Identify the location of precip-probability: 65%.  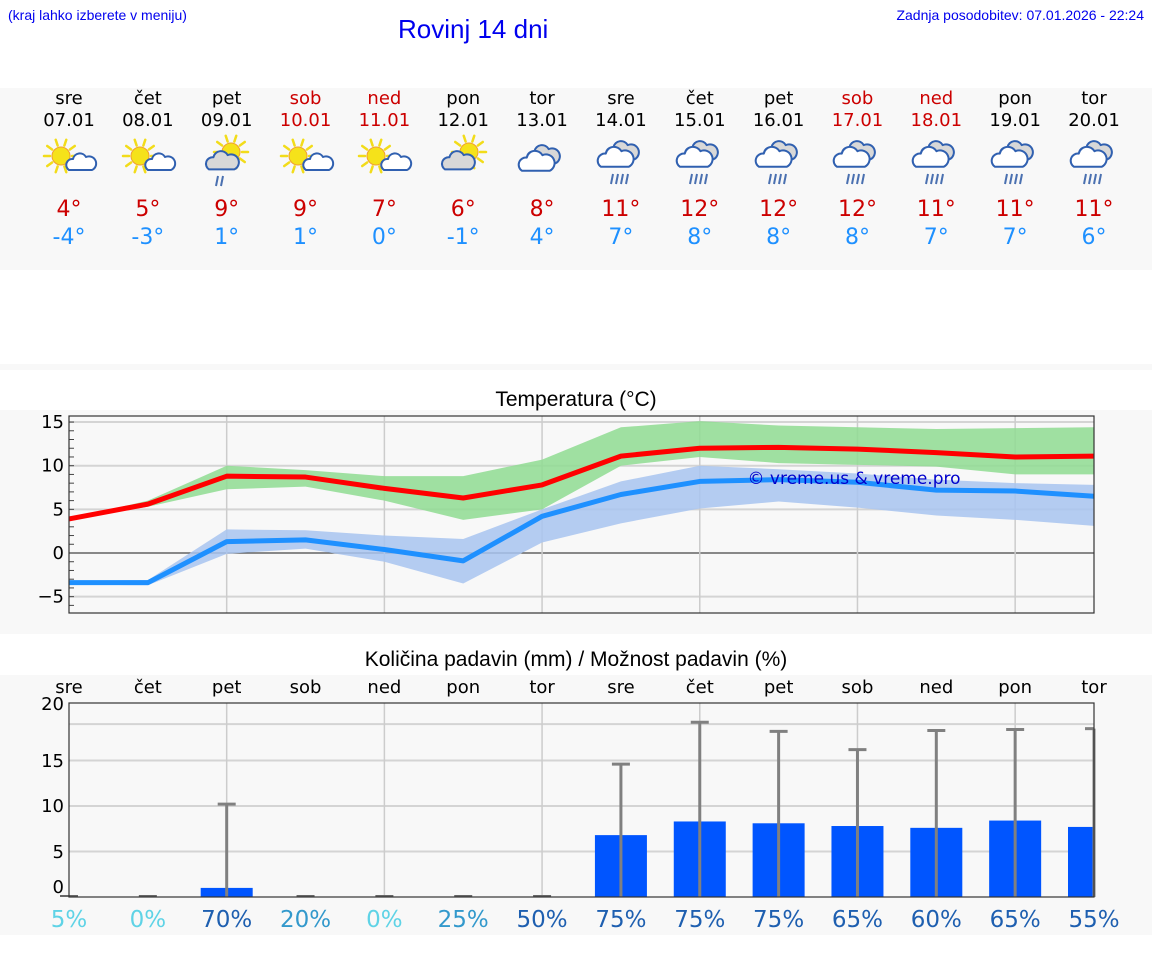
(1015, 920).